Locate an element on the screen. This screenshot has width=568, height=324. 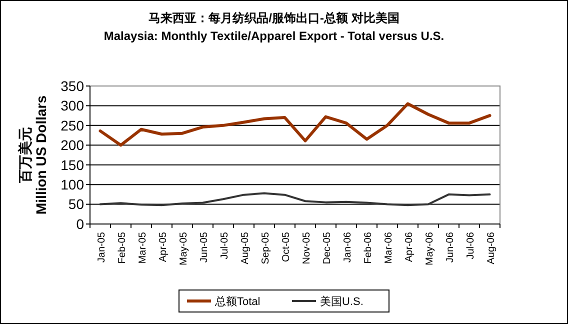
y-tick-label: 50 is located at coordinates (76, 204).